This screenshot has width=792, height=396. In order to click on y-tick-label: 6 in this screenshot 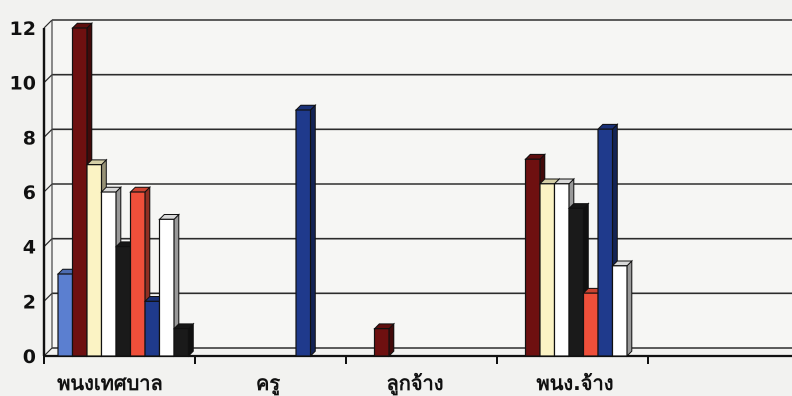, I will do `click(29, 193)`.